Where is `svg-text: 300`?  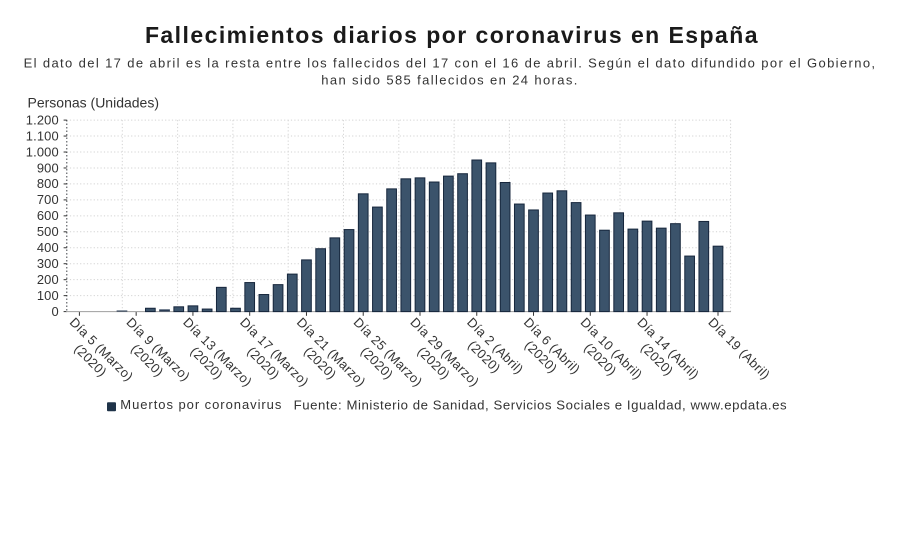
svg-text: 300 is located at coordinates (48, 263).